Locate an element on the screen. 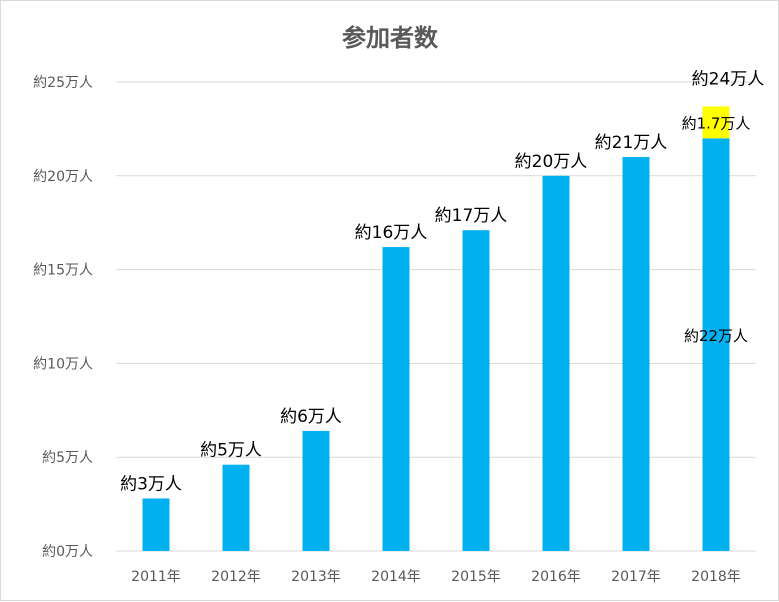 The height and width of the screenshot is (602, 779). y-tick-label: 約15万人 is located at coordinates (63, 271).